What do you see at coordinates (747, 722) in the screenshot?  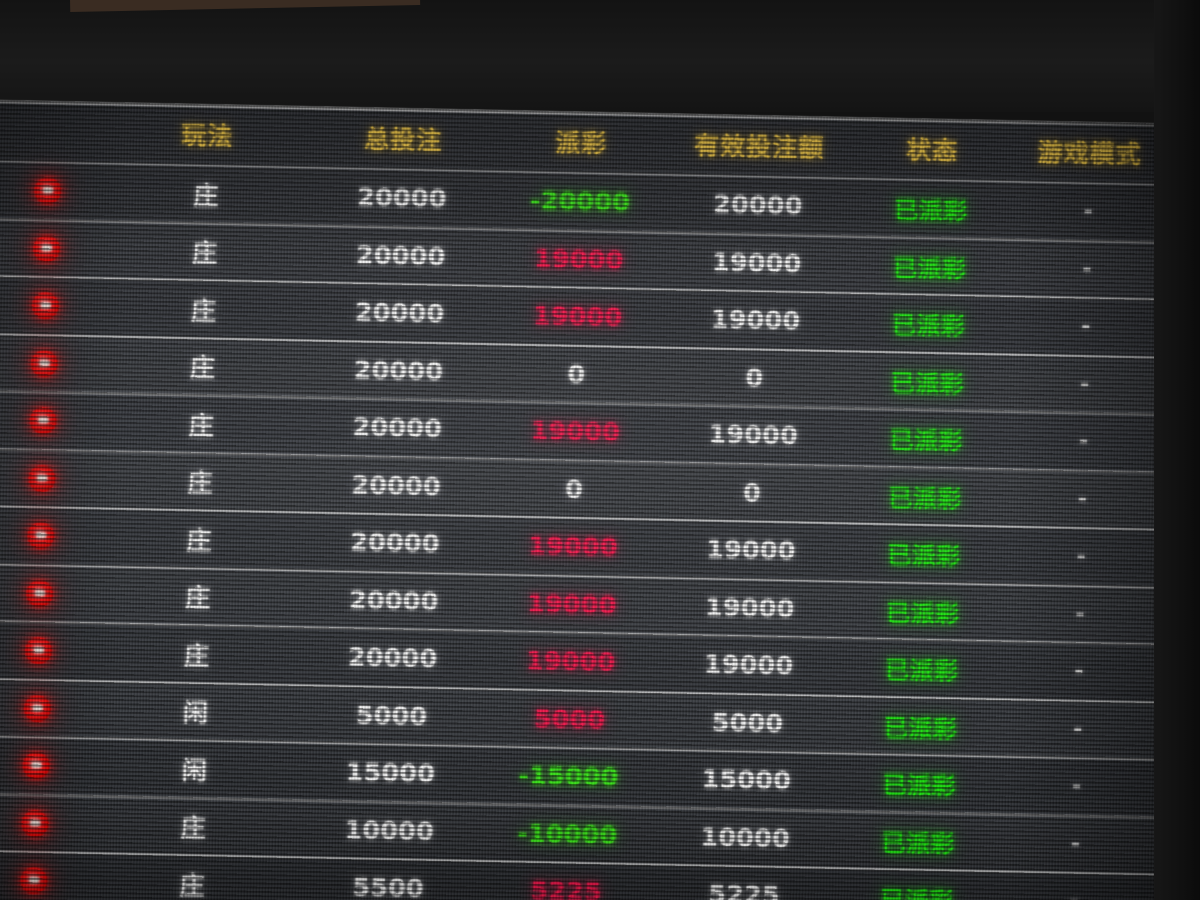 I see `cell-valid-bet: 5000` at bounding box center [747, 722].